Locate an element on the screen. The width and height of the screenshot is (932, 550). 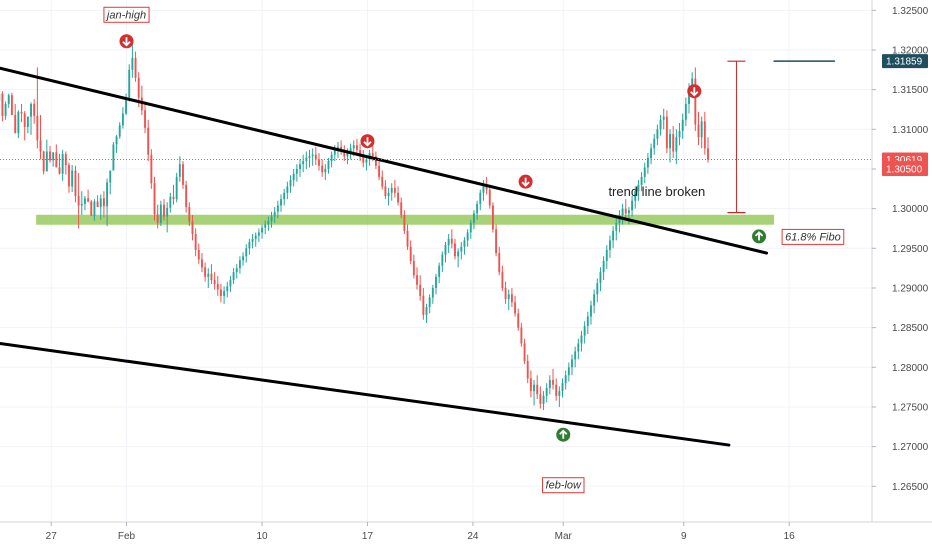
price-tick-label: 1.27500 is located at coordinates (910, 407).